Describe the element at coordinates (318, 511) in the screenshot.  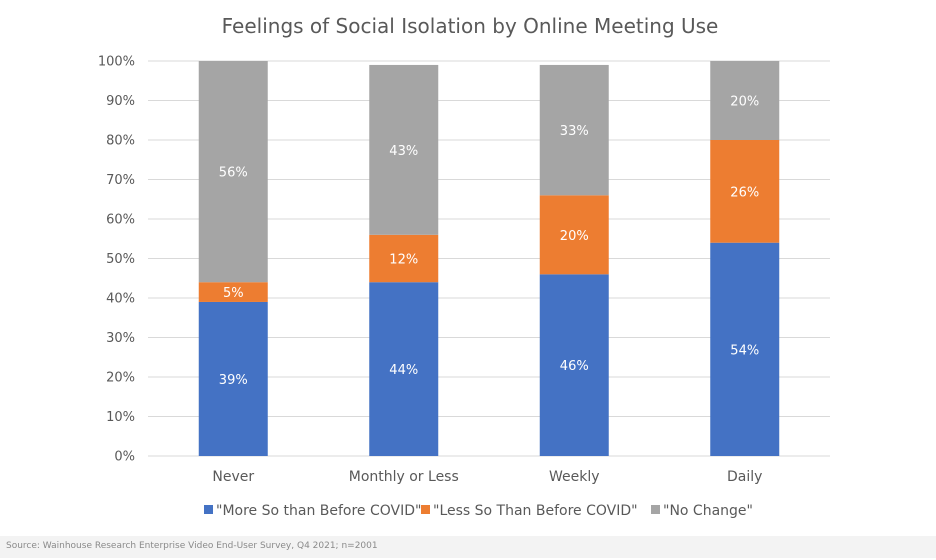
I see `legend-label: "More So than Before COVID"` at that location.